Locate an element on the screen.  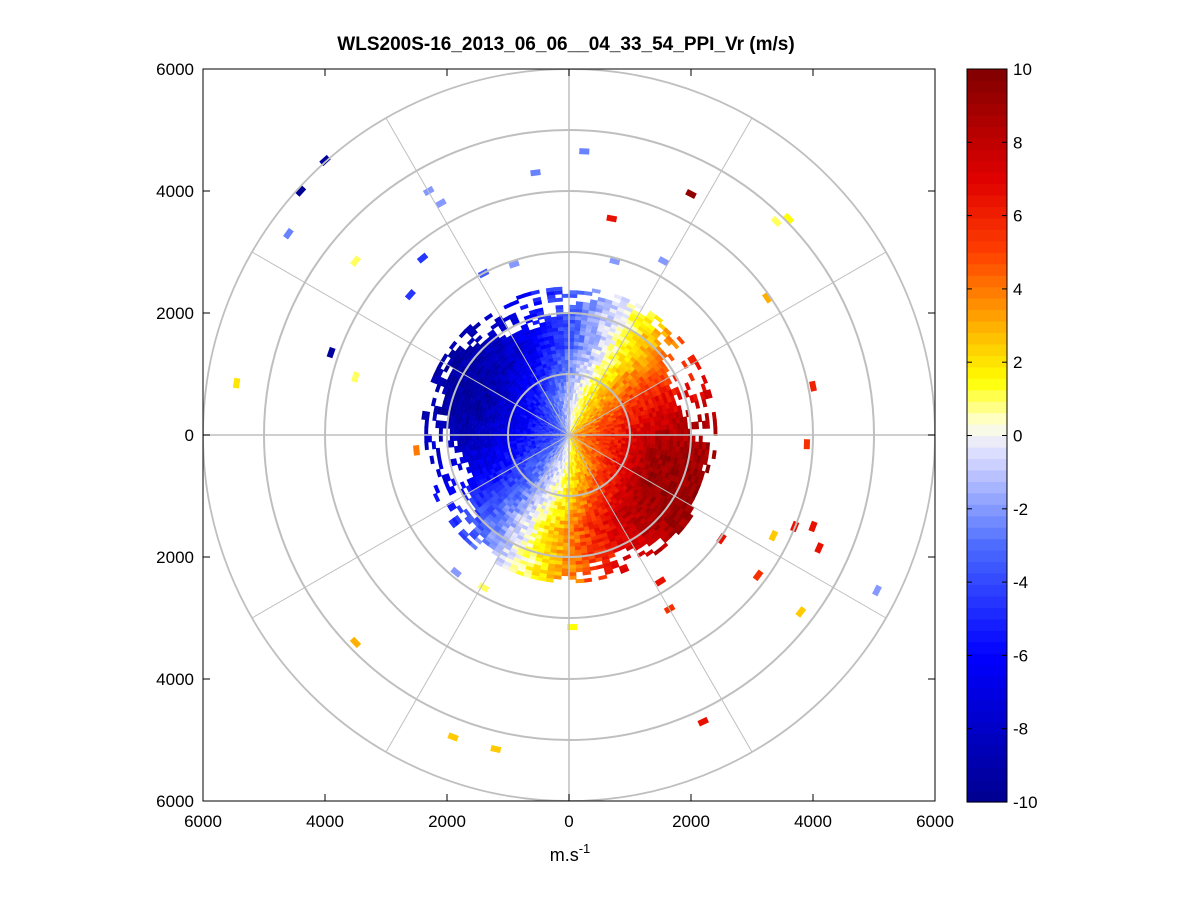
scattered-gate is located at coordinates (819, 548).